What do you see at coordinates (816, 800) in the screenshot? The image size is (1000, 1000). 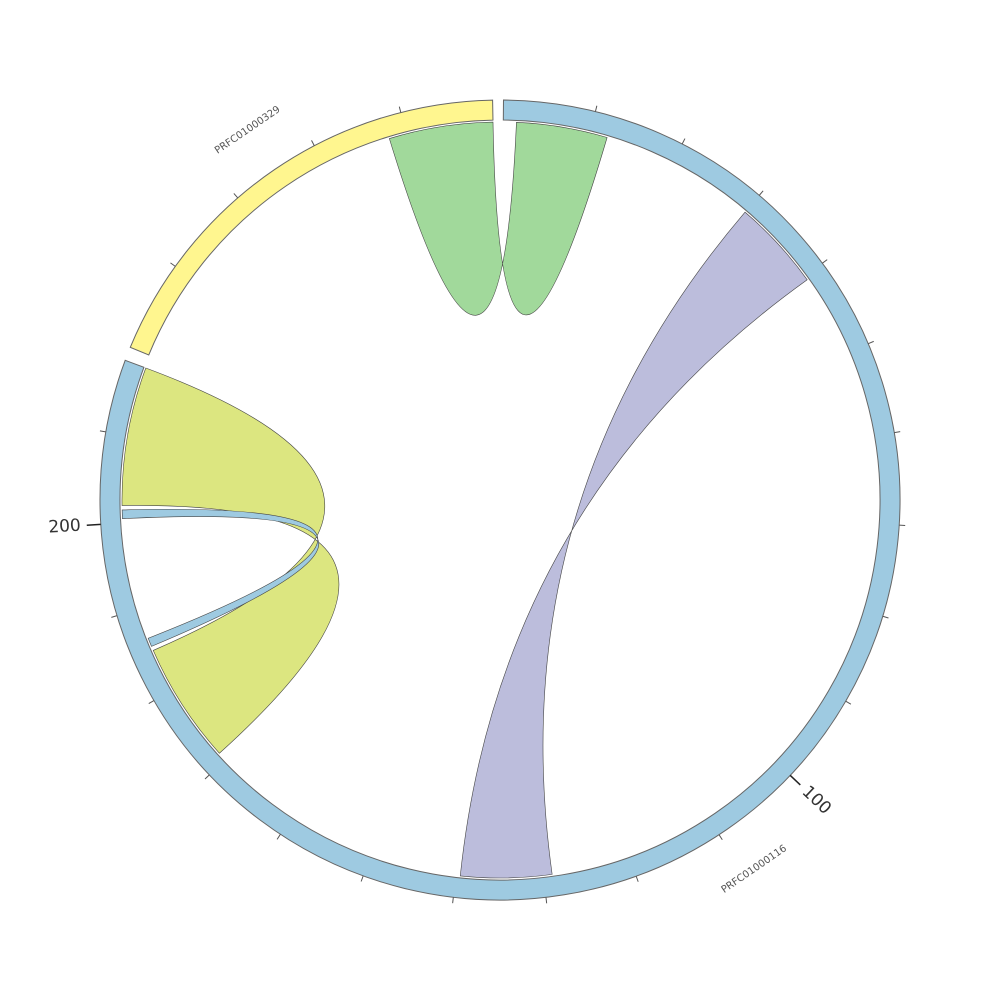 I see `tick-label: 100` at bounding box center [816, 800].